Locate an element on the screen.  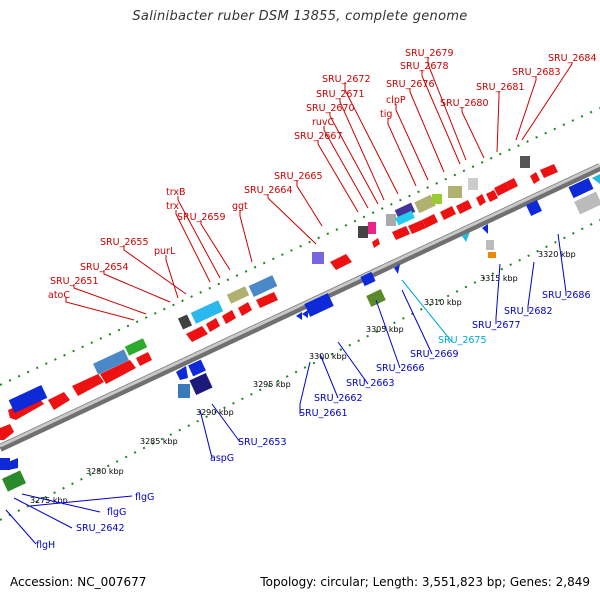
tick-label: 3290 kbp is located at coordinates (215, 412).